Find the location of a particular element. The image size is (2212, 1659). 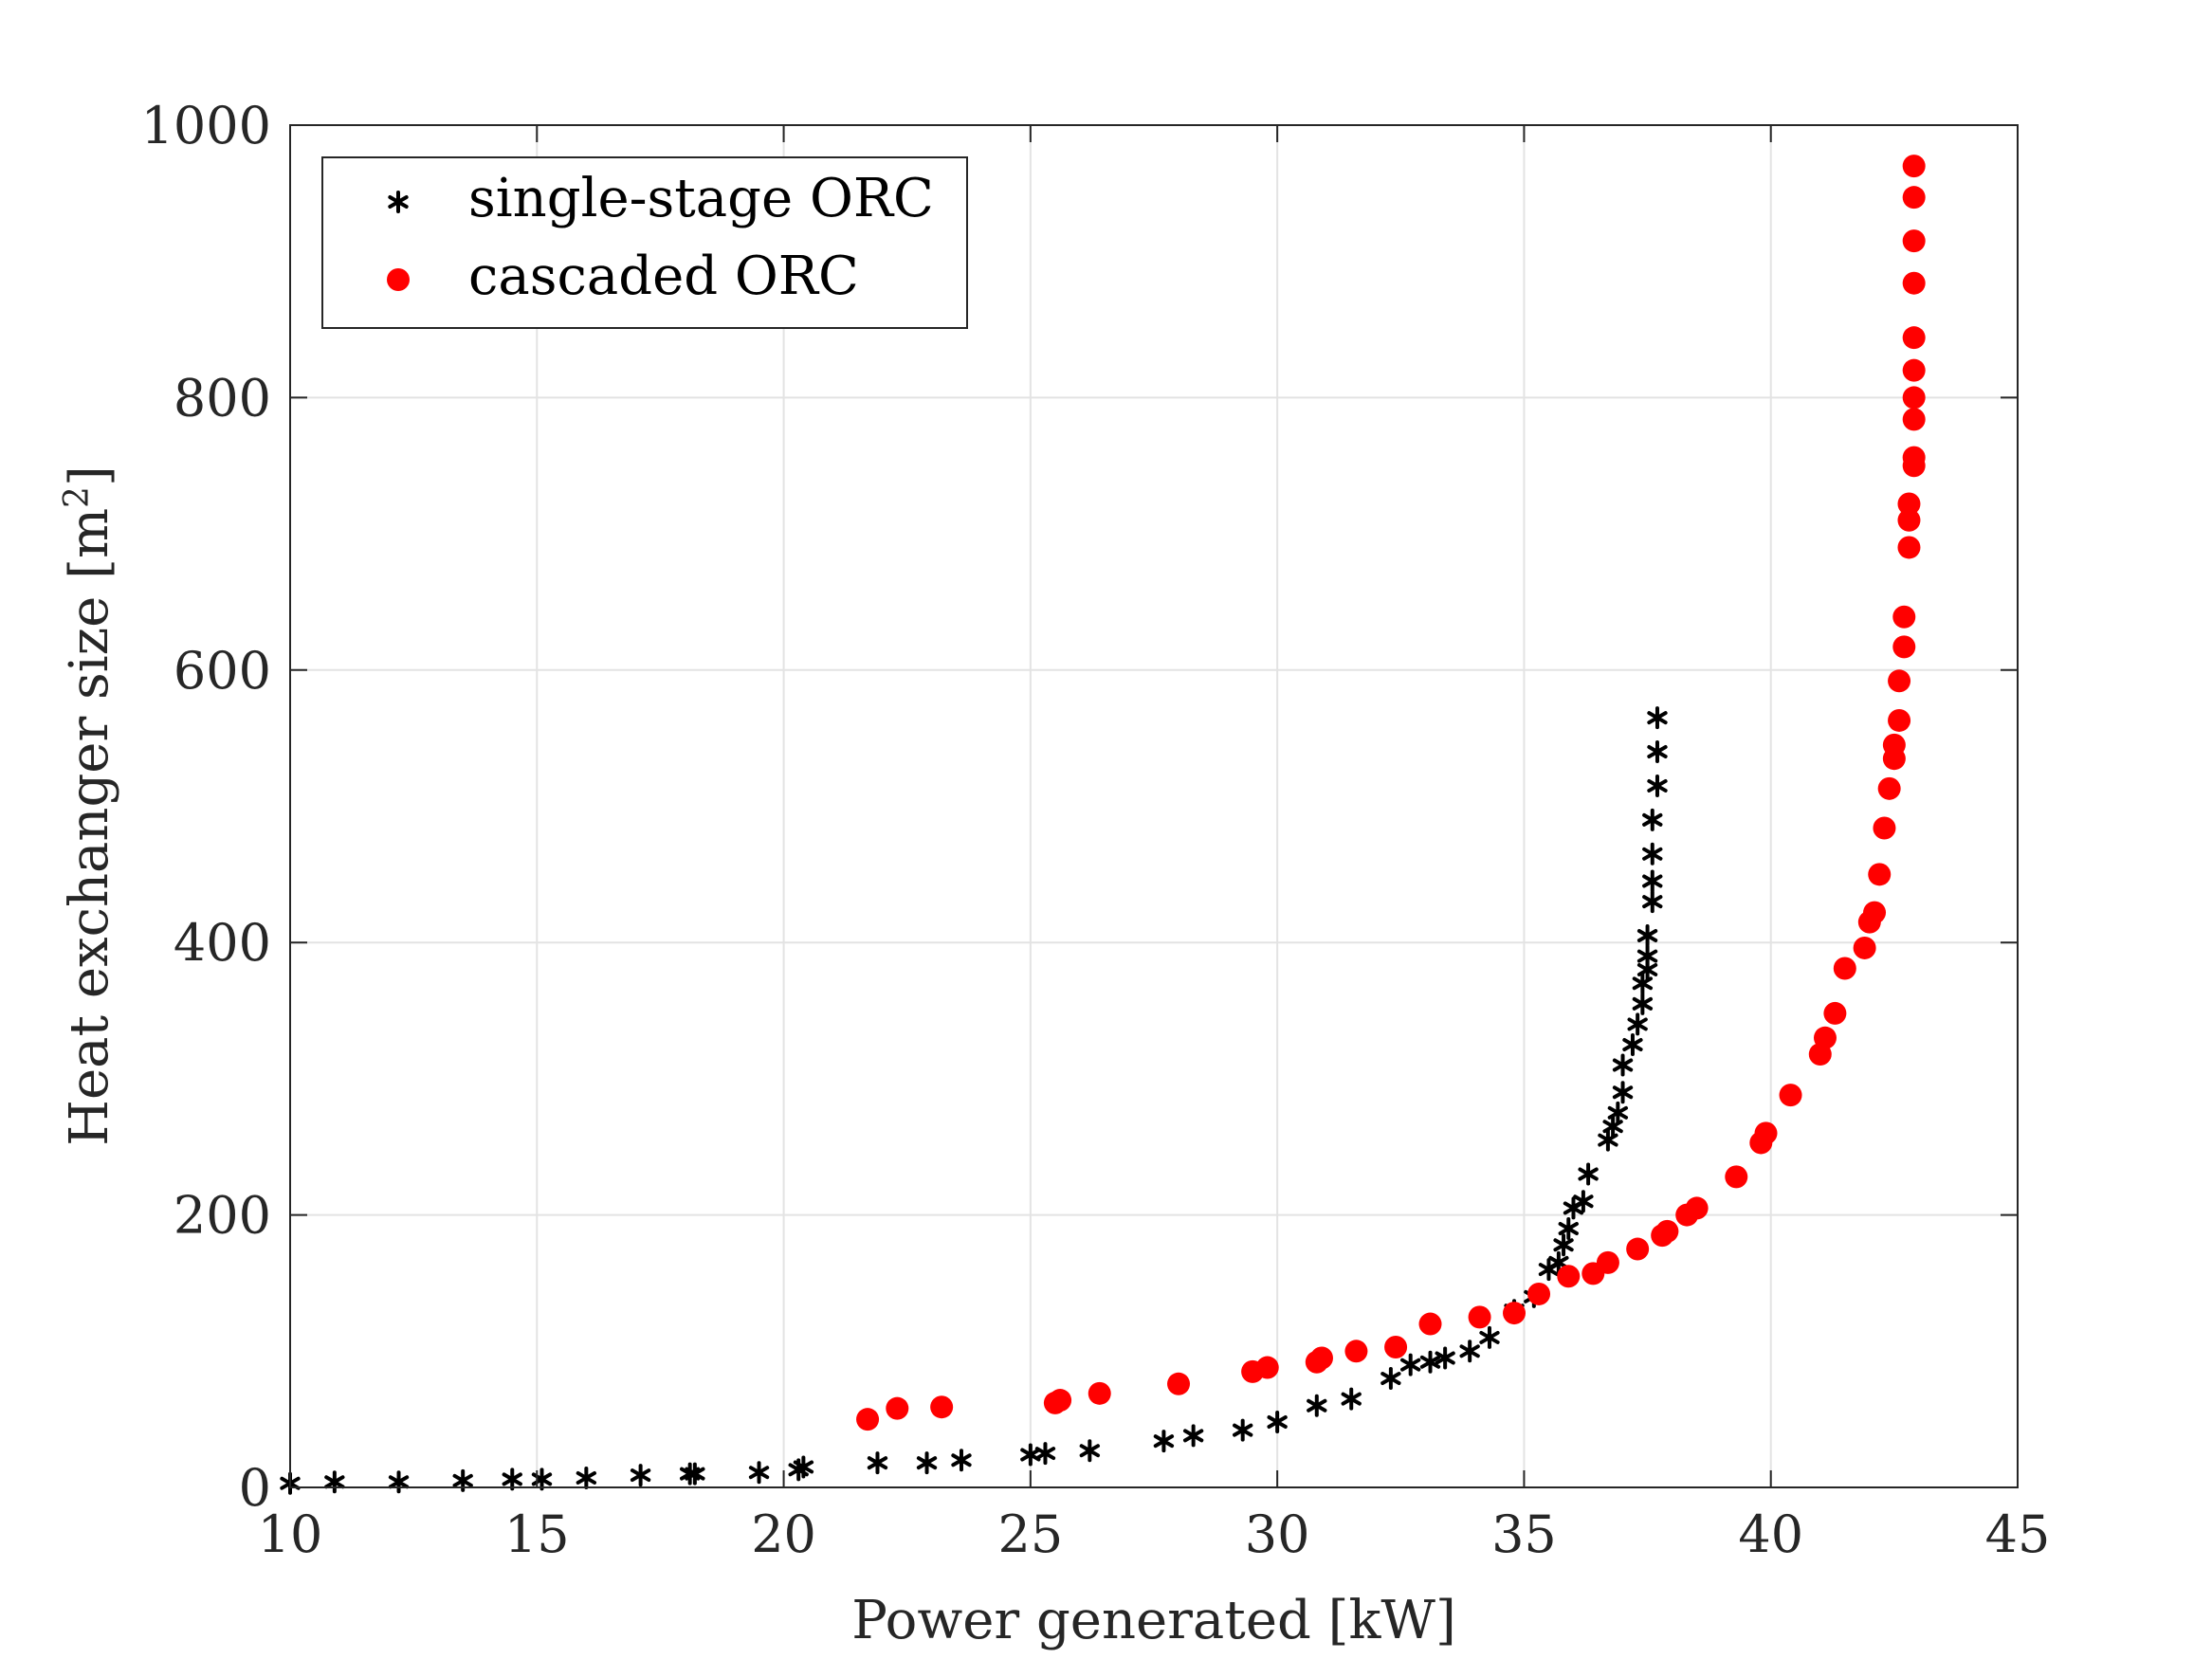

y-axis-label-sup: 2 is located at coordinates (77, 497).